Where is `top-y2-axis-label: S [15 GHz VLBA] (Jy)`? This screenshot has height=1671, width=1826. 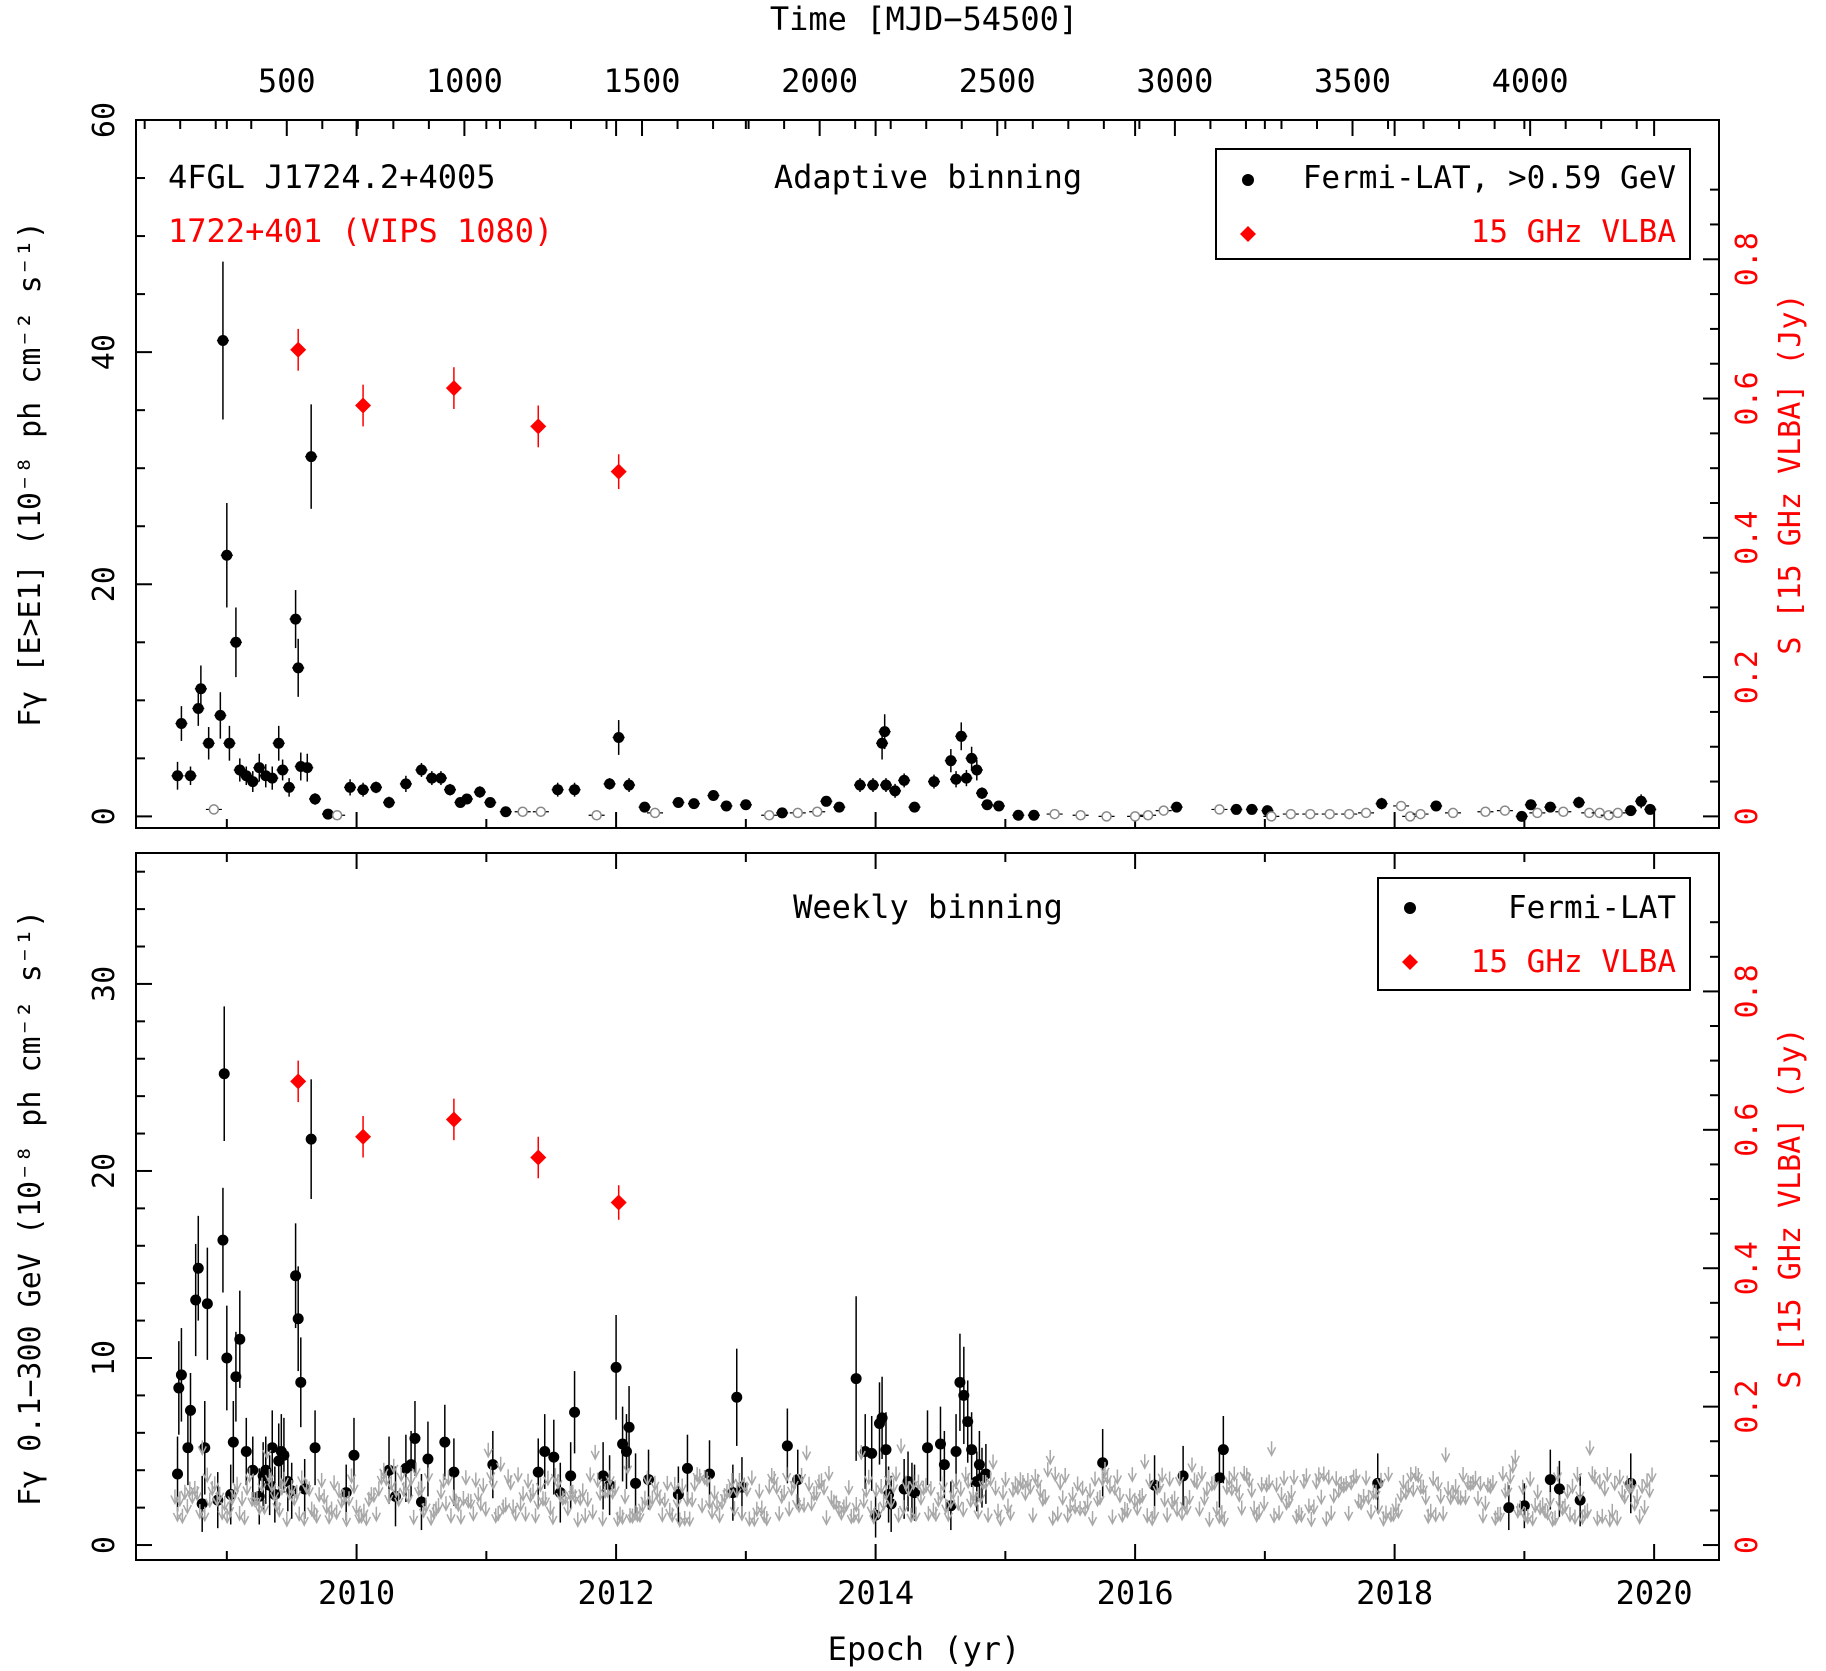
top-y2-axis-label: S [15 GHz VLBA] (Jy) is located at coordinates (1790, 473).